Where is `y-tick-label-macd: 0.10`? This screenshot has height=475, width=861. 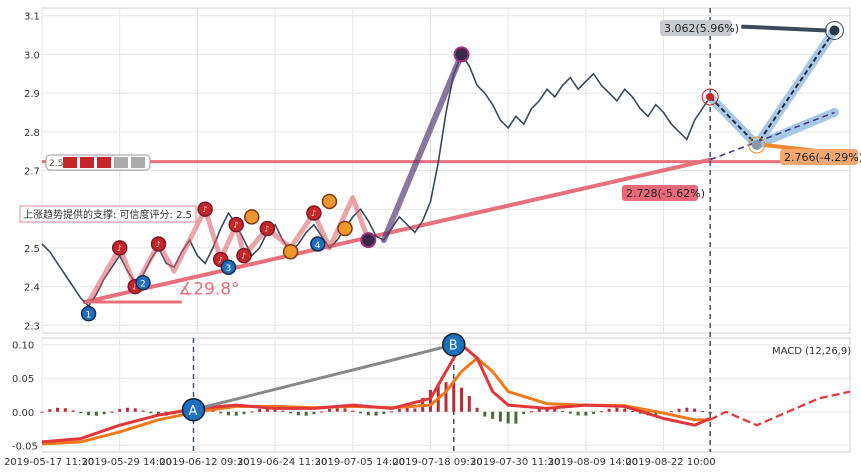 y-tick-label-macd: 0.10 is located at coordinates (23, 346).